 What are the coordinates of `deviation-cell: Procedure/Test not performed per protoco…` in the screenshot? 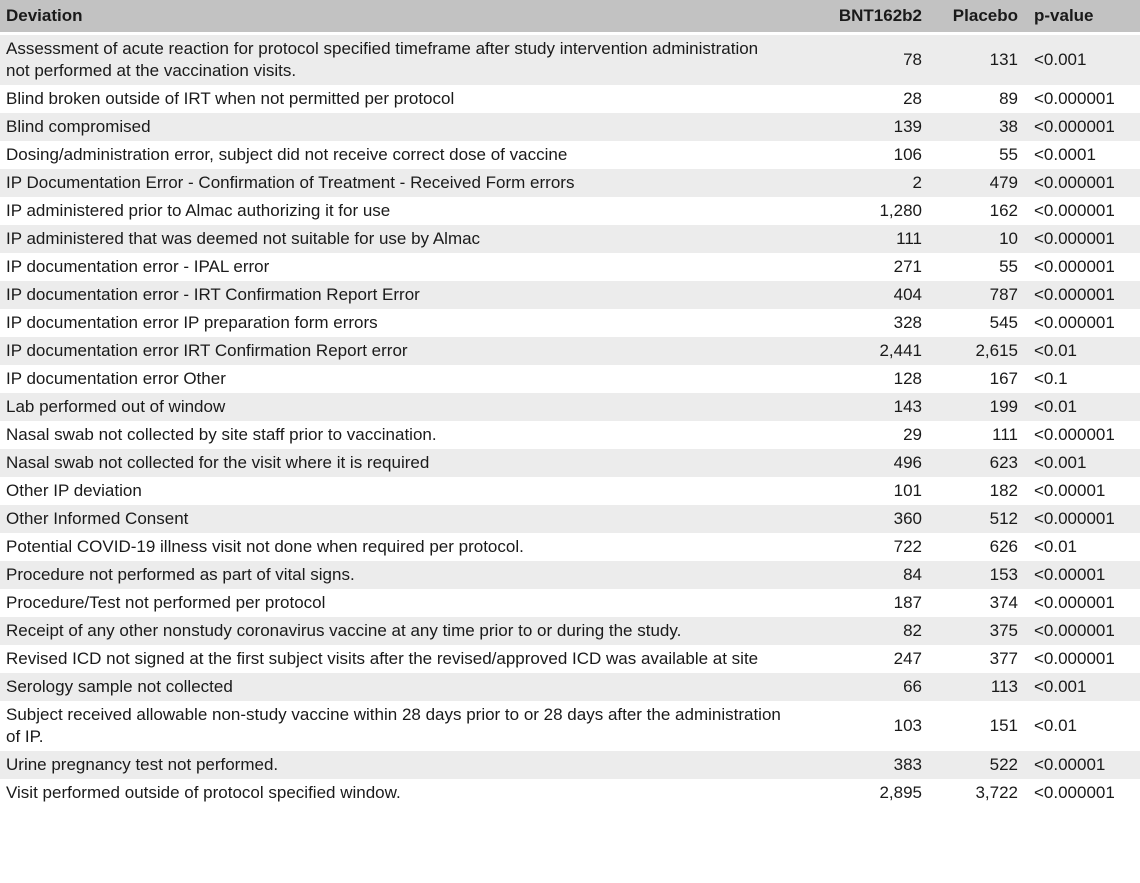 It's located at (399, 603).